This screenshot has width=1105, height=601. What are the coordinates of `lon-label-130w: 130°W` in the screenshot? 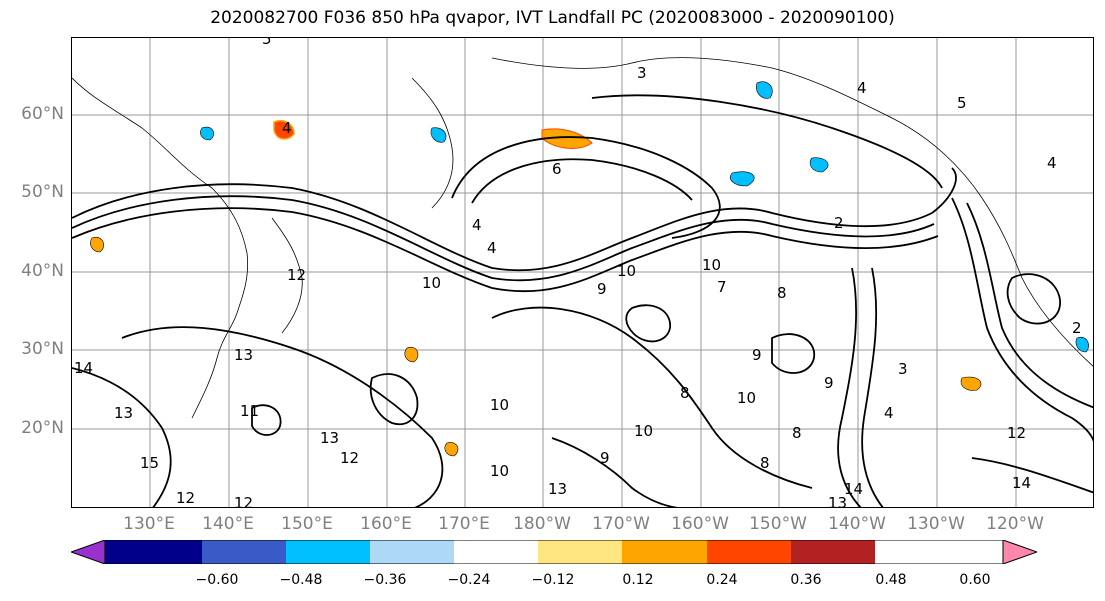 It's located at (936, 524).